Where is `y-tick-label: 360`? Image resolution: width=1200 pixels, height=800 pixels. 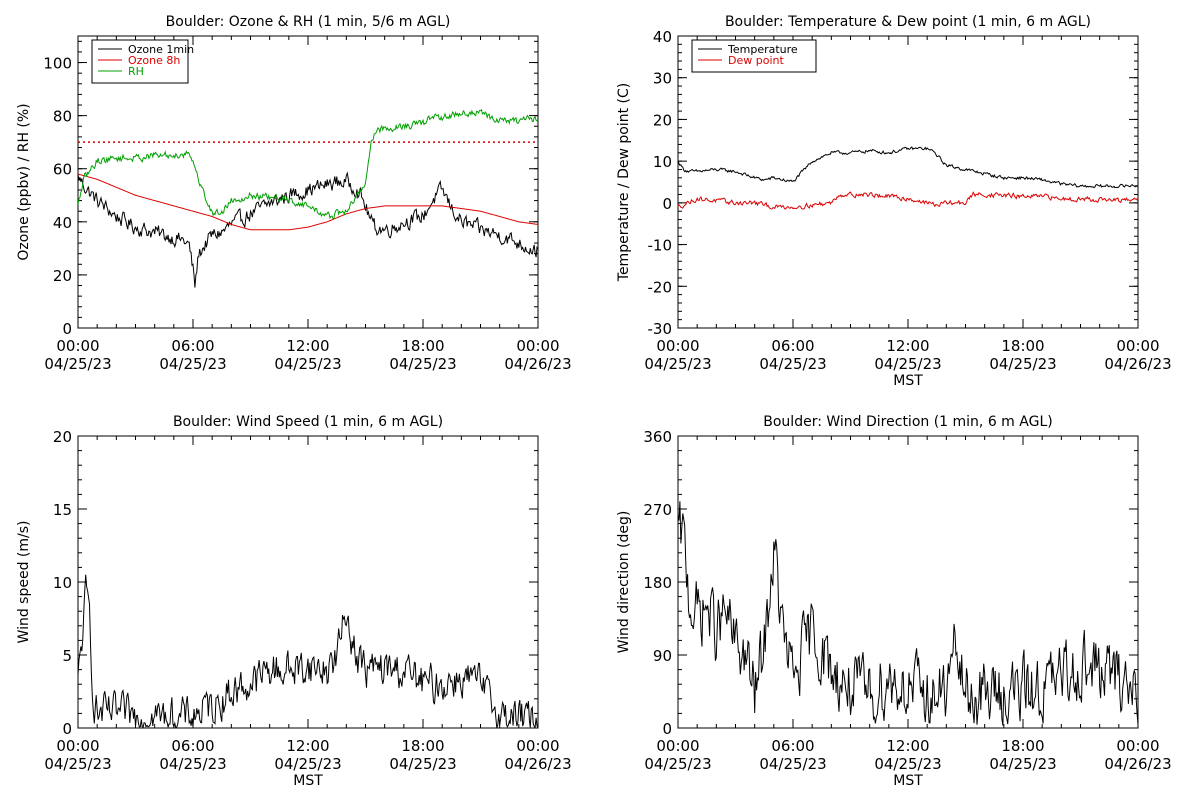 y-tick-label: 360 is located at coordinates (657, 437).